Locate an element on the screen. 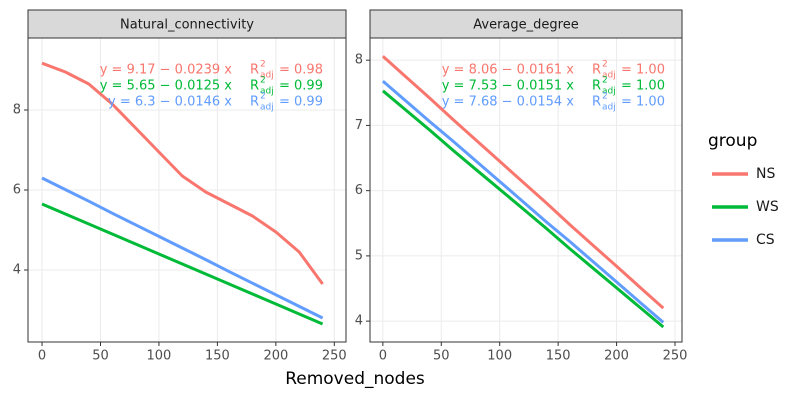 The height and width of the screenshot is (400, 800). y-tick-label: 7 is located at coordinates (359, 125).